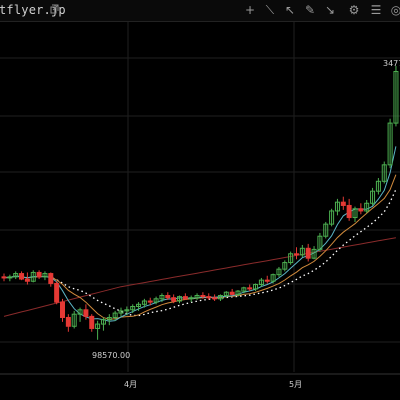 The width and height of the screenshot is (400, 400). I want to click on window-title: tflyer.jp, so click(33, 10).